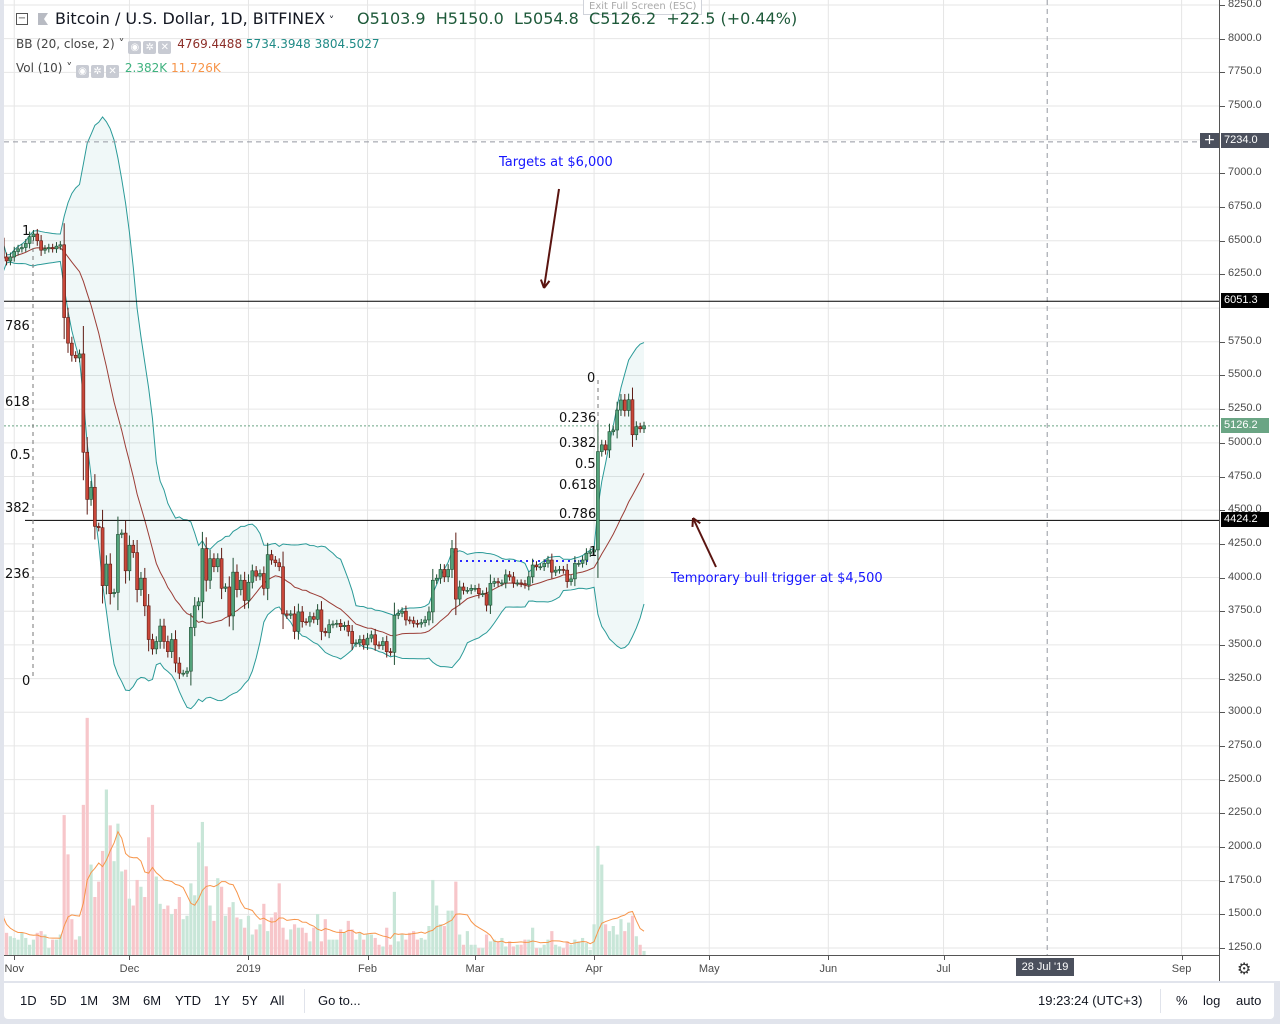 The image size is (1280, 1024). What do you see at coordinates (89, 1000) in the screenshot?
I see `range-1m-button: 1M` at bounding box center [89, 1000].